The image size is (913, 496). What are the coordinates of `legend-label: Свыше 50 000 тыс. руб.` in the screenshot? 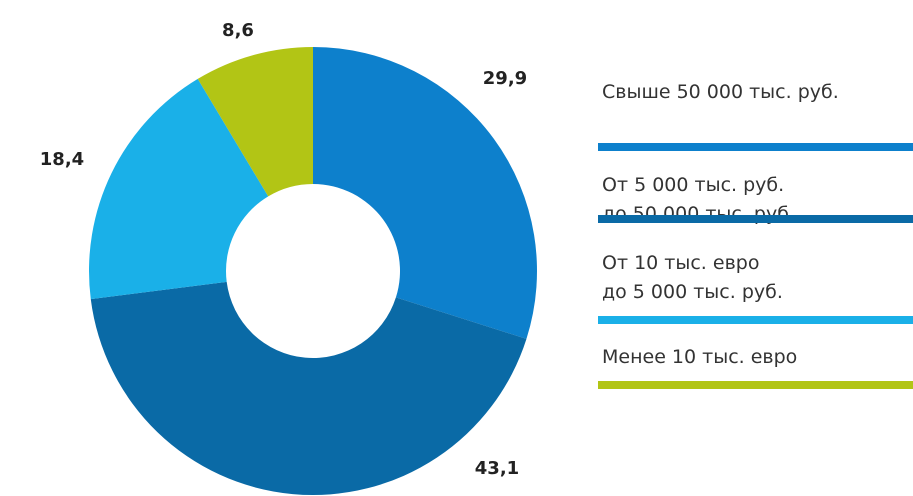 It's located at (720, 92).